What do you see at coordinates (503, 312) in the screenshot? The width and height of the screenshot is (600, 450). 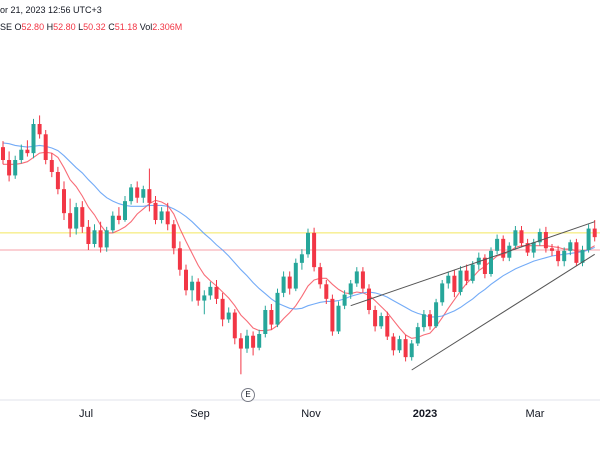 I see `trendline-channel-lower` at bounding box center [503, 312].